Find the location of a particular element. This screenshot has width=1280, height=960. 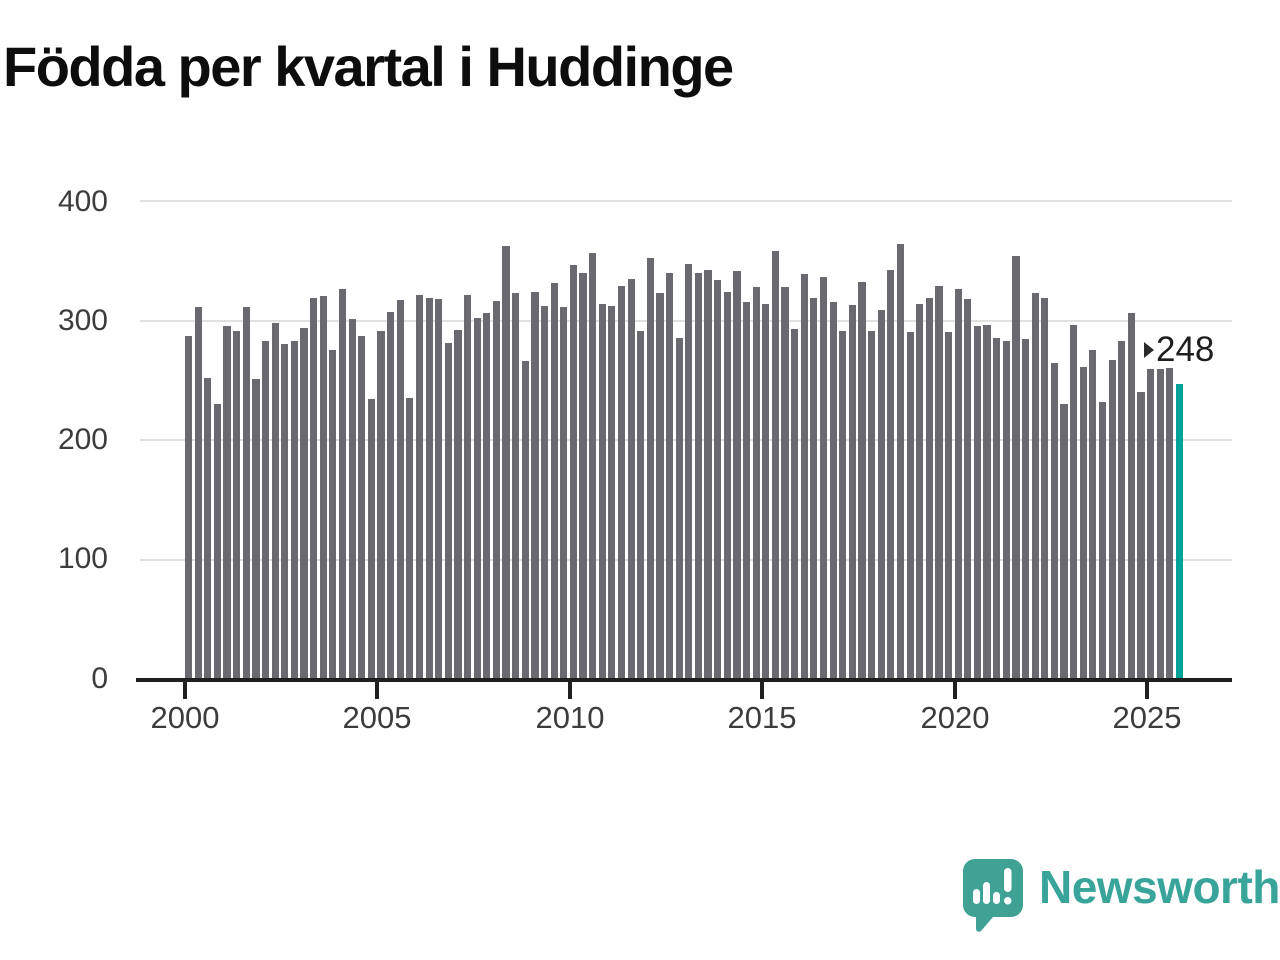

x-tick-label: 2020 is located at coordinates (955, 717).